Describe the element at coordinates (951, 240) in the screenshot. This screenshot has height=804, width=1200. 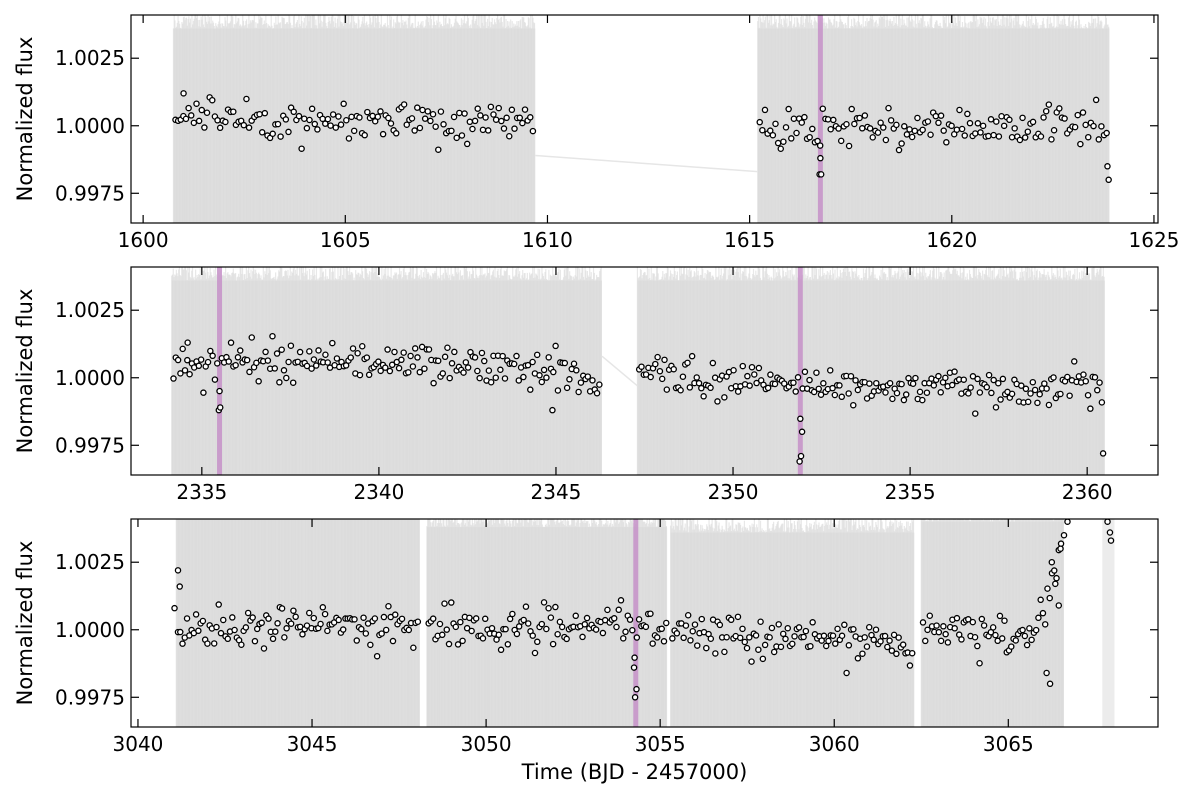
I see `x-tick-label: 1620` at that location.